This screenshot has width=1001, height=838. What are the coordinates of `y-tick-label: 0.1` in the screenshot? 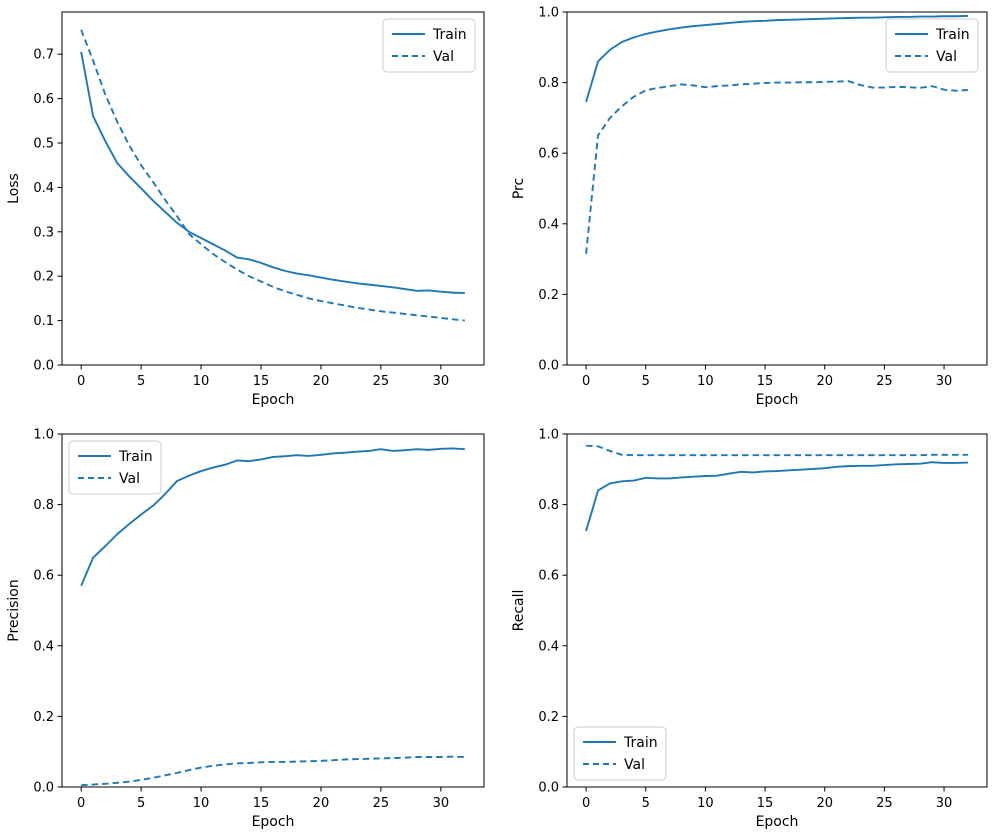 It's located at (43, 321).